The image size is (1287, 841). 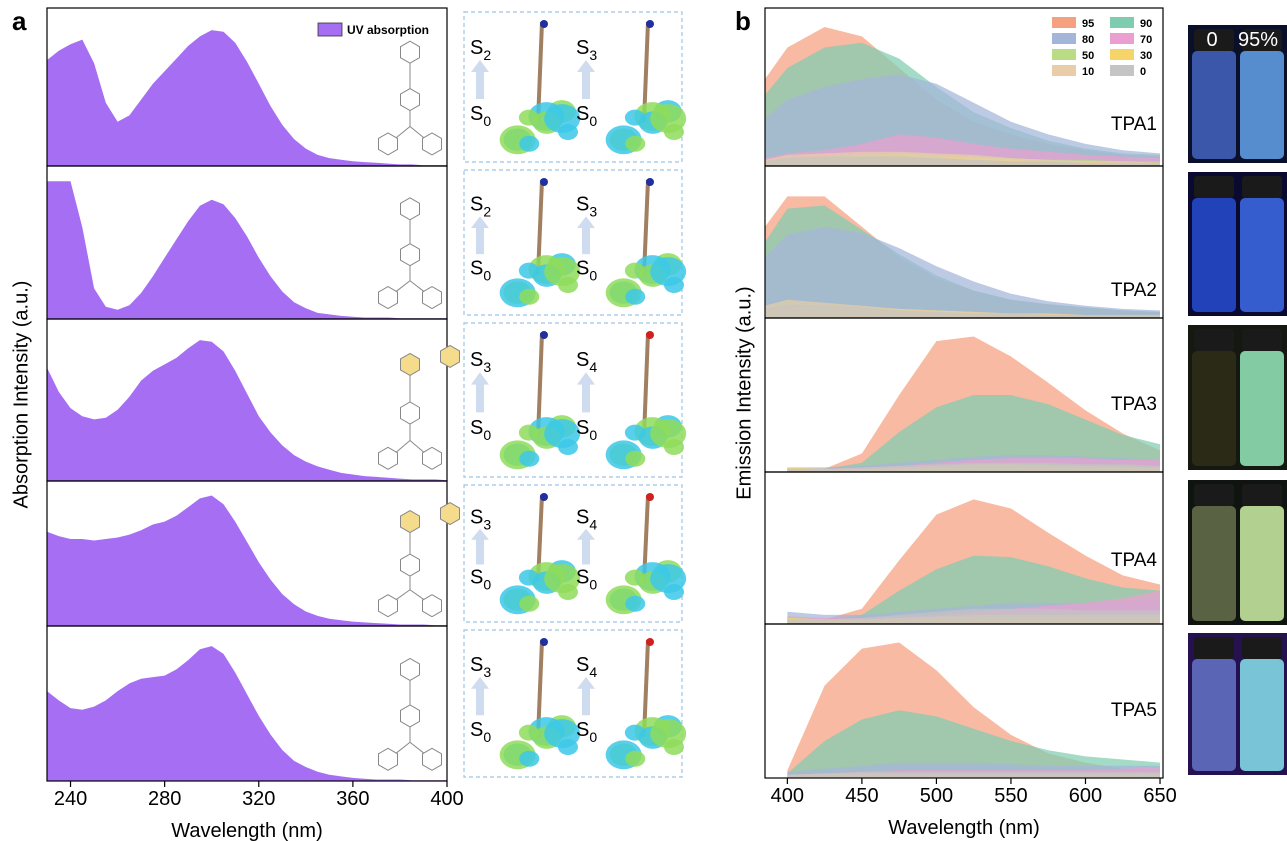 I want to click on x-tick-label: 550, so click(x=1010, y=796).